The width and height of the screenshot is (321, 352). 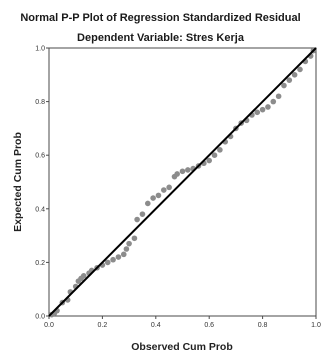 What do you see at coordinates (209, 325) in the screenshot?
I see `x-tick-label: 0.6` at bounding box center [209, 325].